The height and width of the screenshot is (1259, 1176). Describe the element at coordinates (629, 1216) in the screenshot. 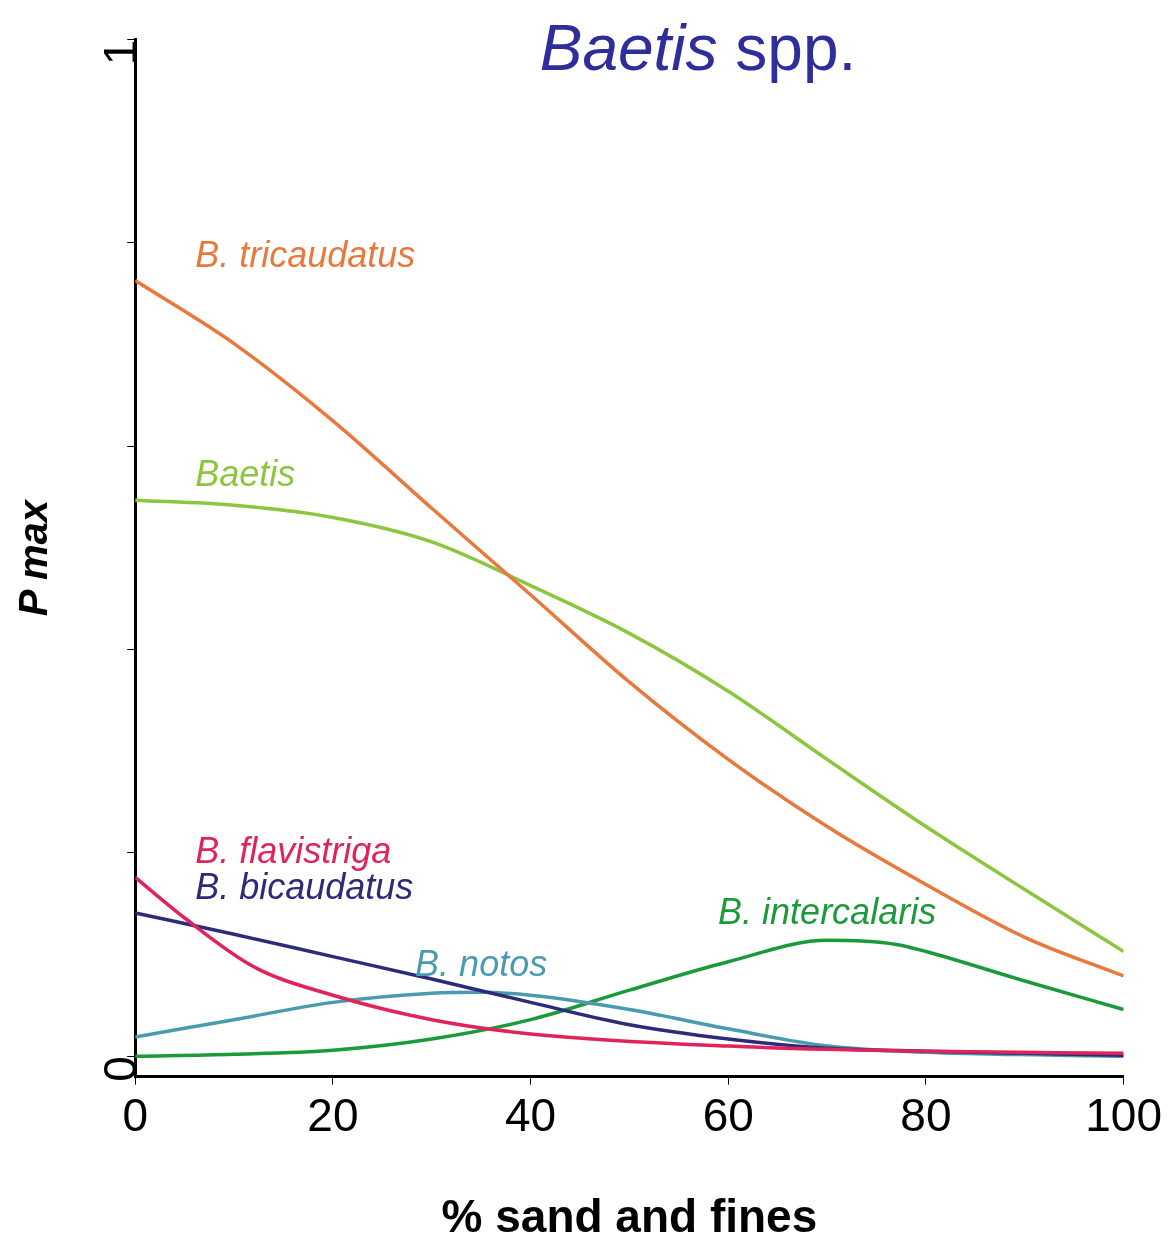

I see `x-axis-title: % sand and fines` at that location.